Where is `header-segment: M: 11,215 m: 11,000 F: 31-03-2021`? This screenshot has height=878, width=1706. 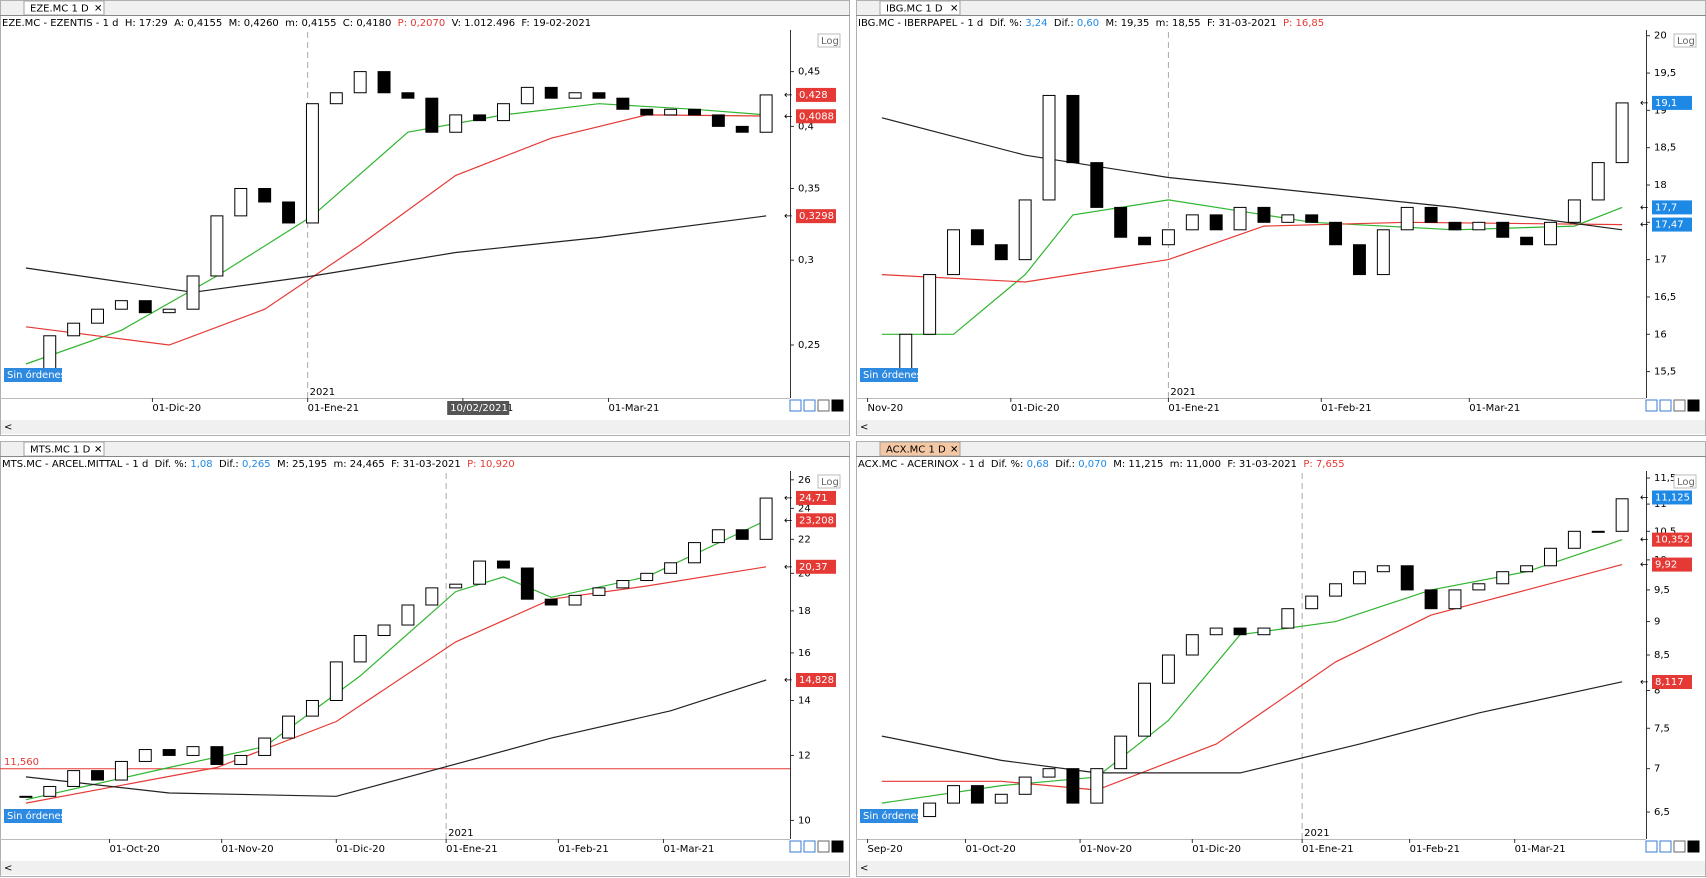 header-segment: M: 11,215 m: 11,000 F: 31-03-2021 is located at coordinates (1205, 464).